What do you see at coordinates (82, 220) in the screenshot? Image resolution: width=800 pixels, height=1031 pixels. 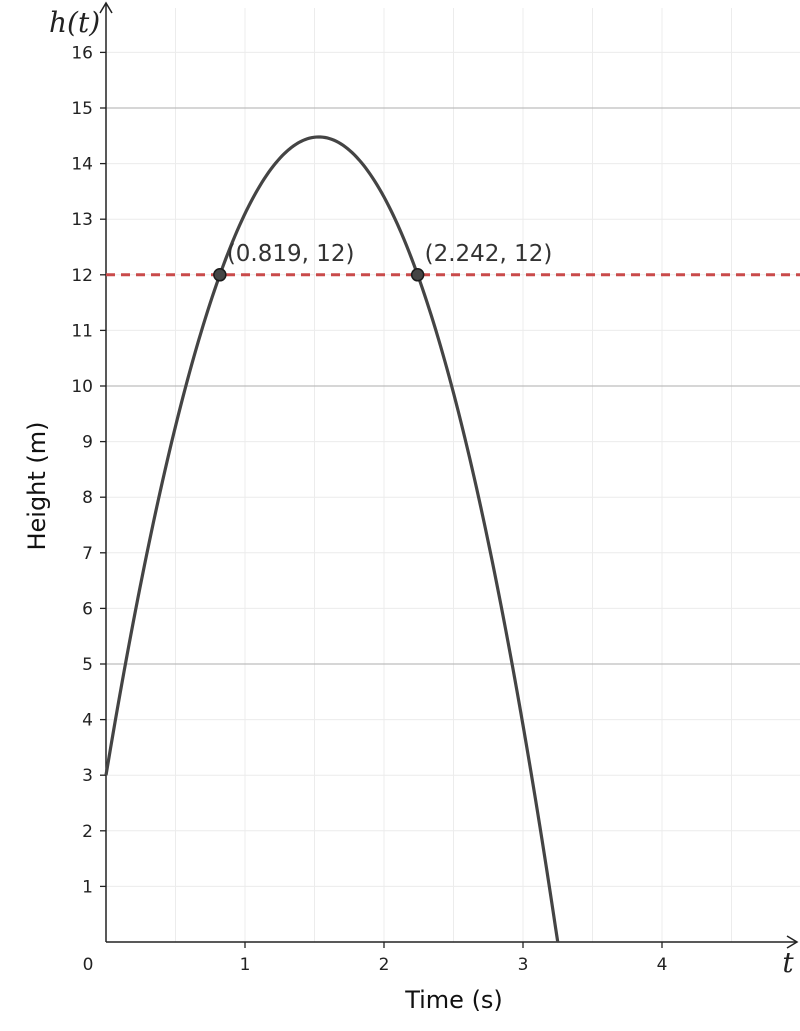 I see `y-tick-label: 13` at bounding box center [82, 220].